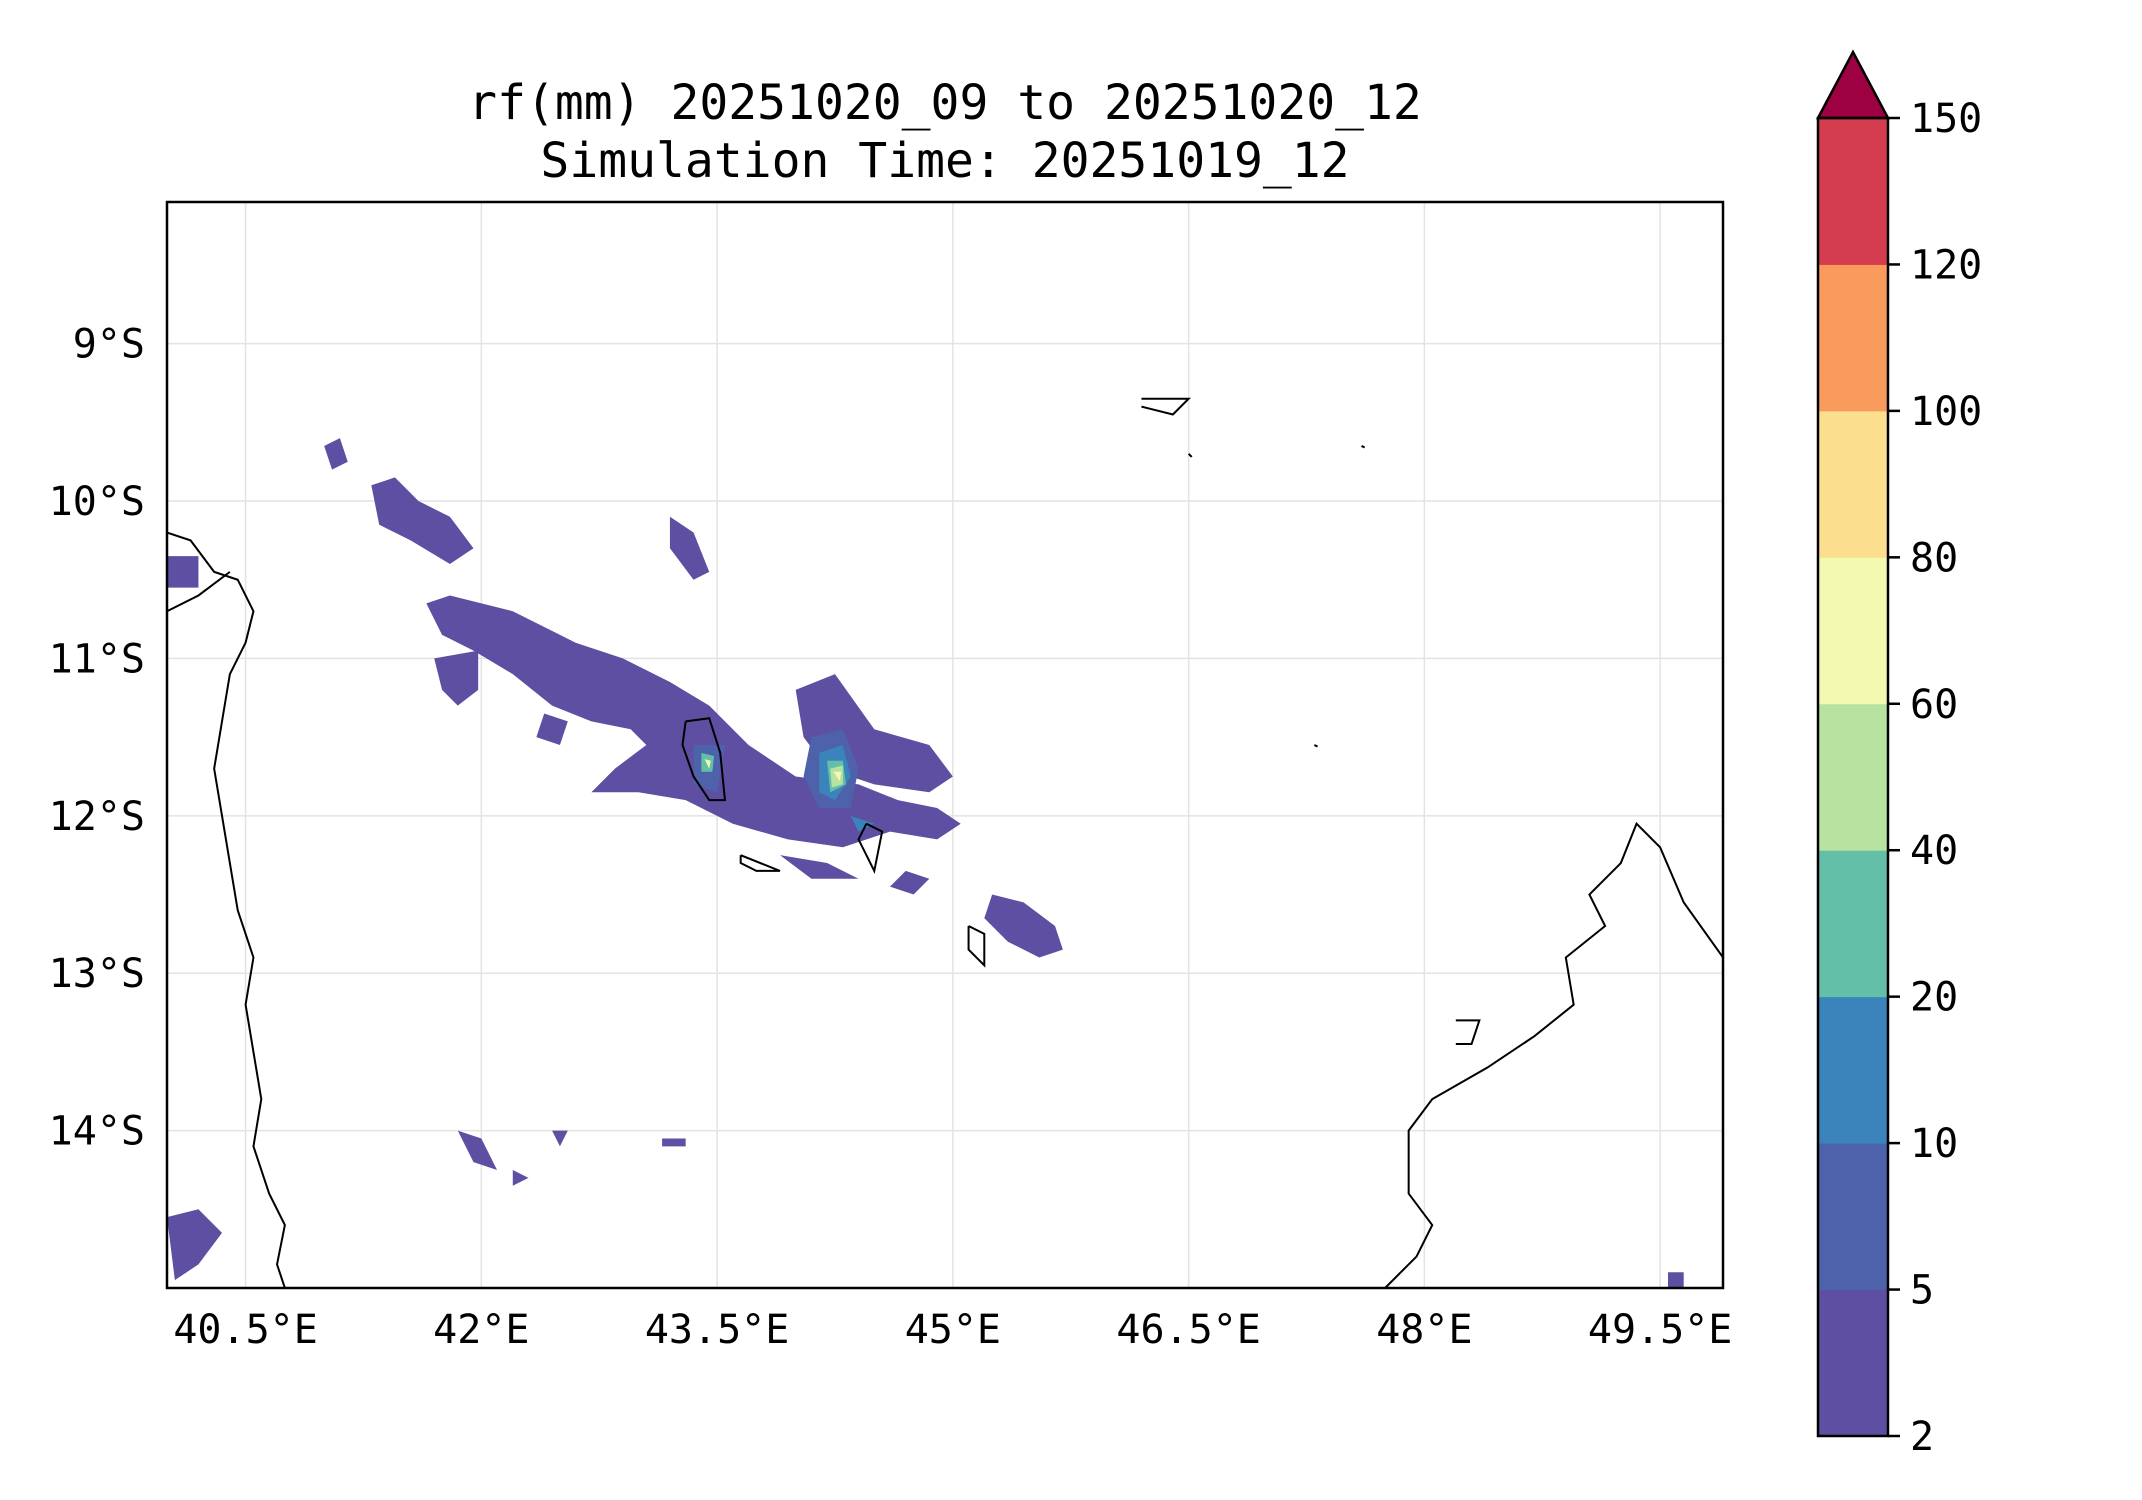 The image size is (2142, 1500). I want to click on colorbar-tick-label: 5, so click(1922, 1291).